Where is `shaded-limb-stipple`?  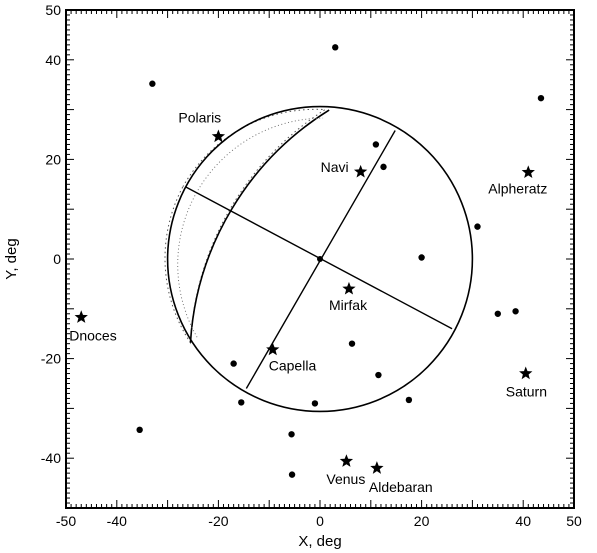
shaded-limb-stipple is located at coordinates (245, 226).